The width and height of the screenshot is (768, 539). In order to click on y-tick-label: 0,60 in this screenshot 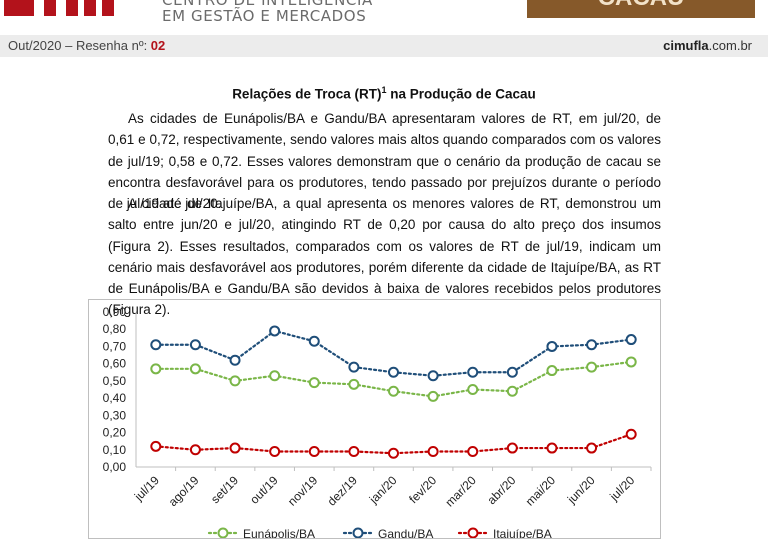, I will do `click(115, 364)`.